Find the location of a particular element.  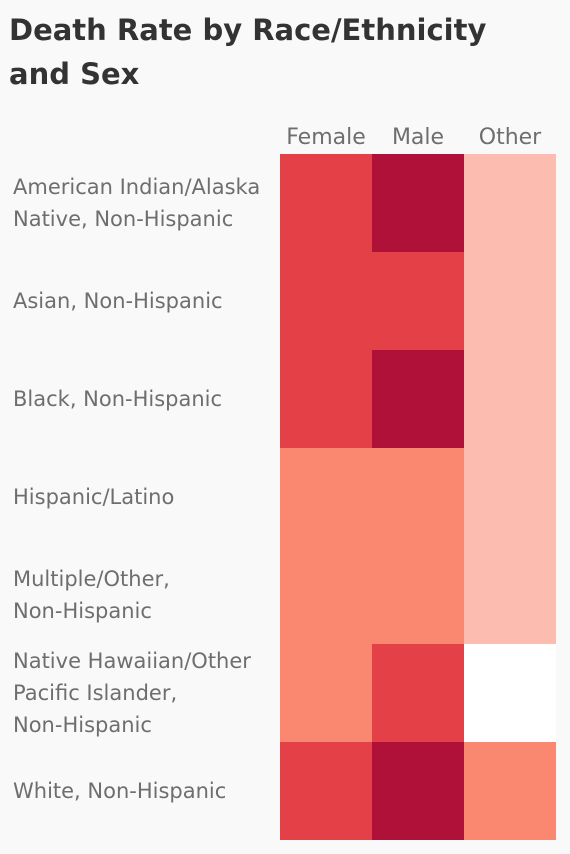

row-label-white-non-hispanic: White, Non-Hispanic is located at coordinates (119, 791).